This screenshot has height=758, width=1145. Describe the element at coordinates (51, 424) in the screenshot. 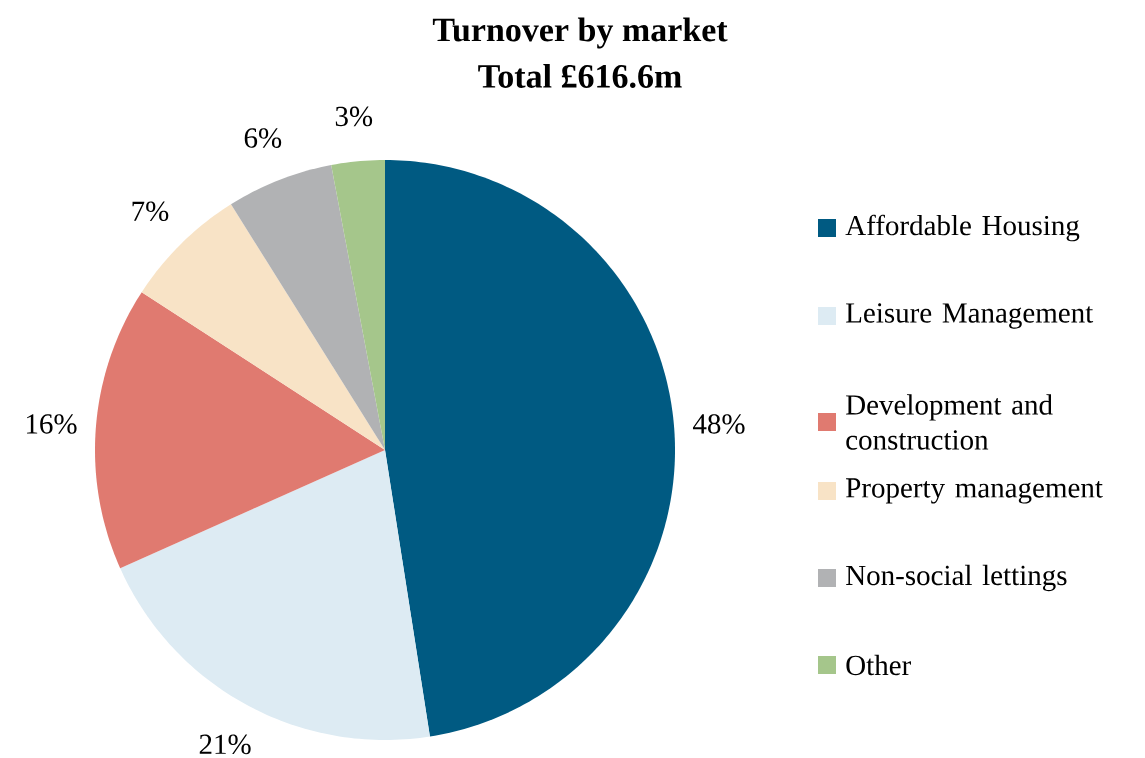

I see `data-label: 16%` at that location.